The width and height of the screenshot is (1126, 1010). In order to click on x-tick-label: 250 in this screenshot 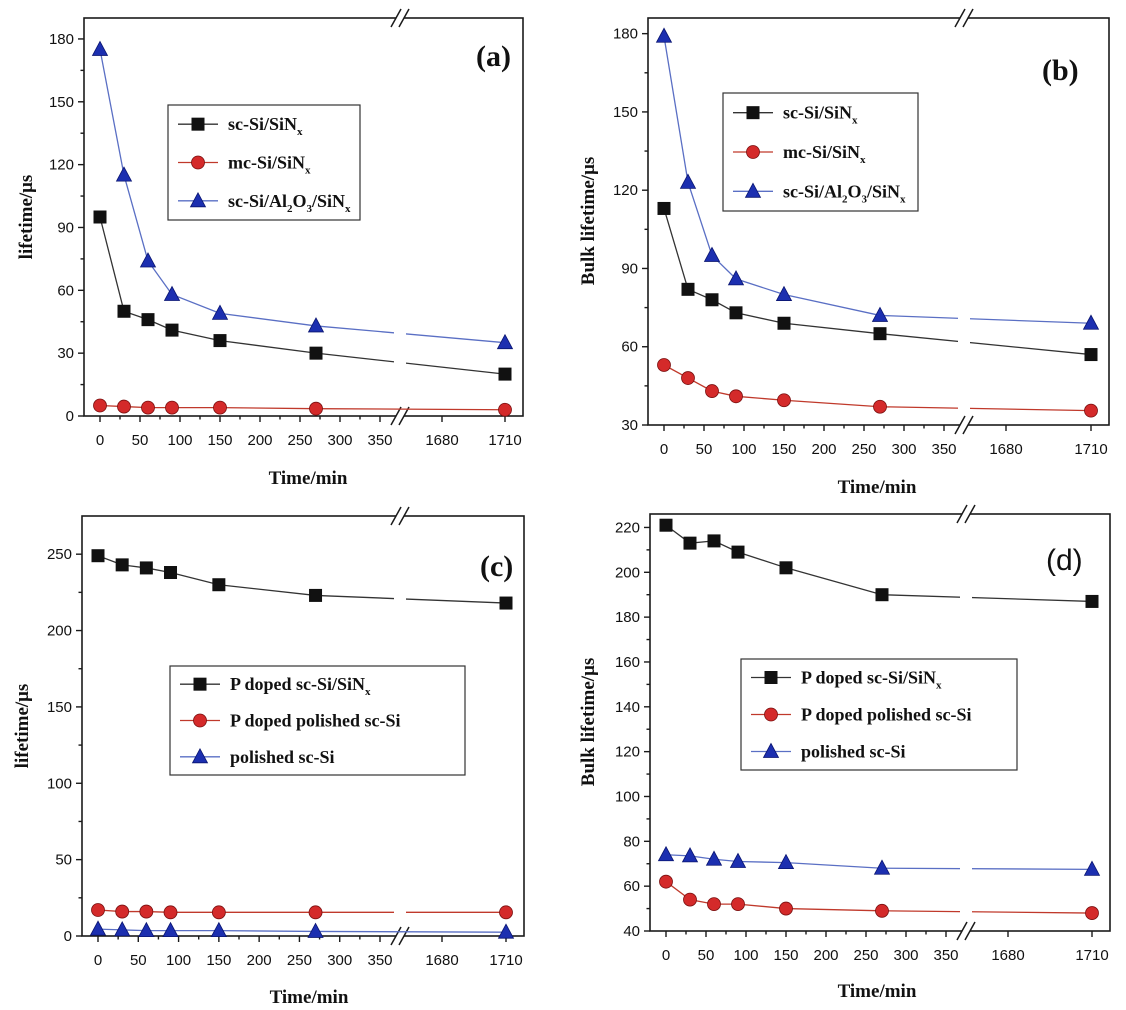, I will do `click(299, 440)`.